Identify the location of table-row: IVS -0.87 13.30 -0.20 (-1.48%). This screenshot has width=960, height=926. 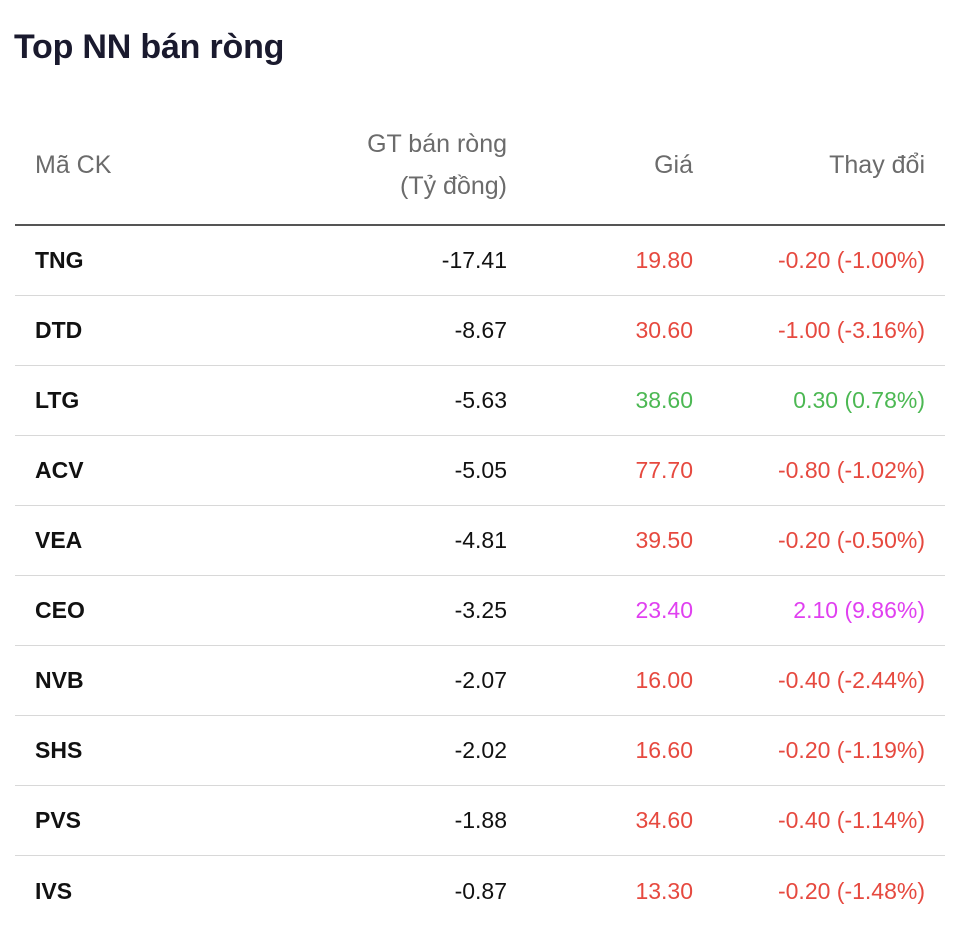
(480, 891).